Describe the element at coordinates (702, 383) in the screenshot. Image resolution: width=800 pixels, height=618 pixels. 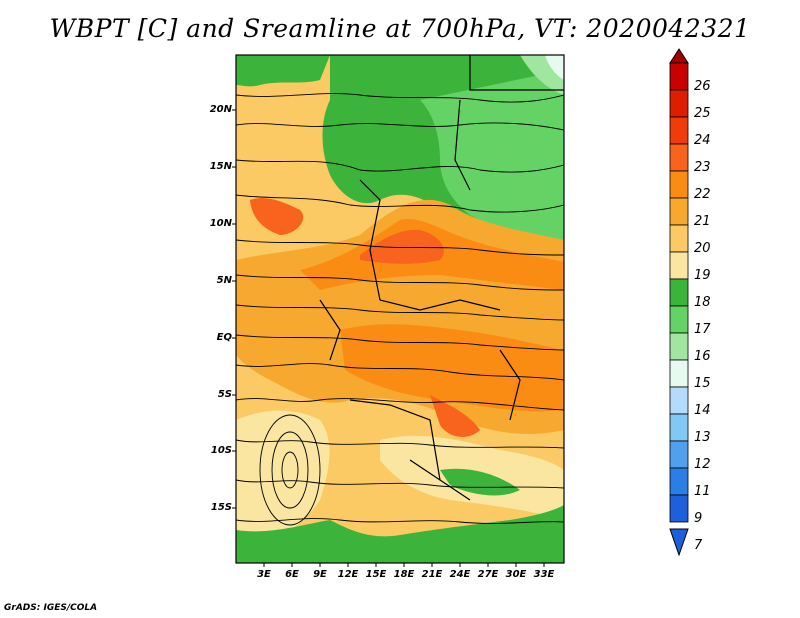
I see `colorbar-label: 15` at that location.